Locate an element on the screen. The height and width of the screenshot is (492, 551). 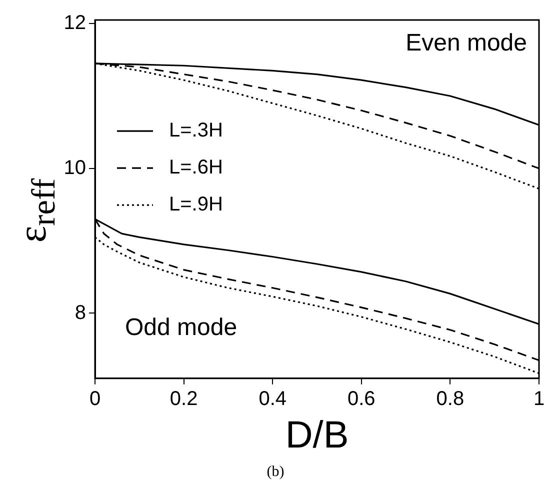
y-tick-label: 12 is located at coordinates (75, 23).